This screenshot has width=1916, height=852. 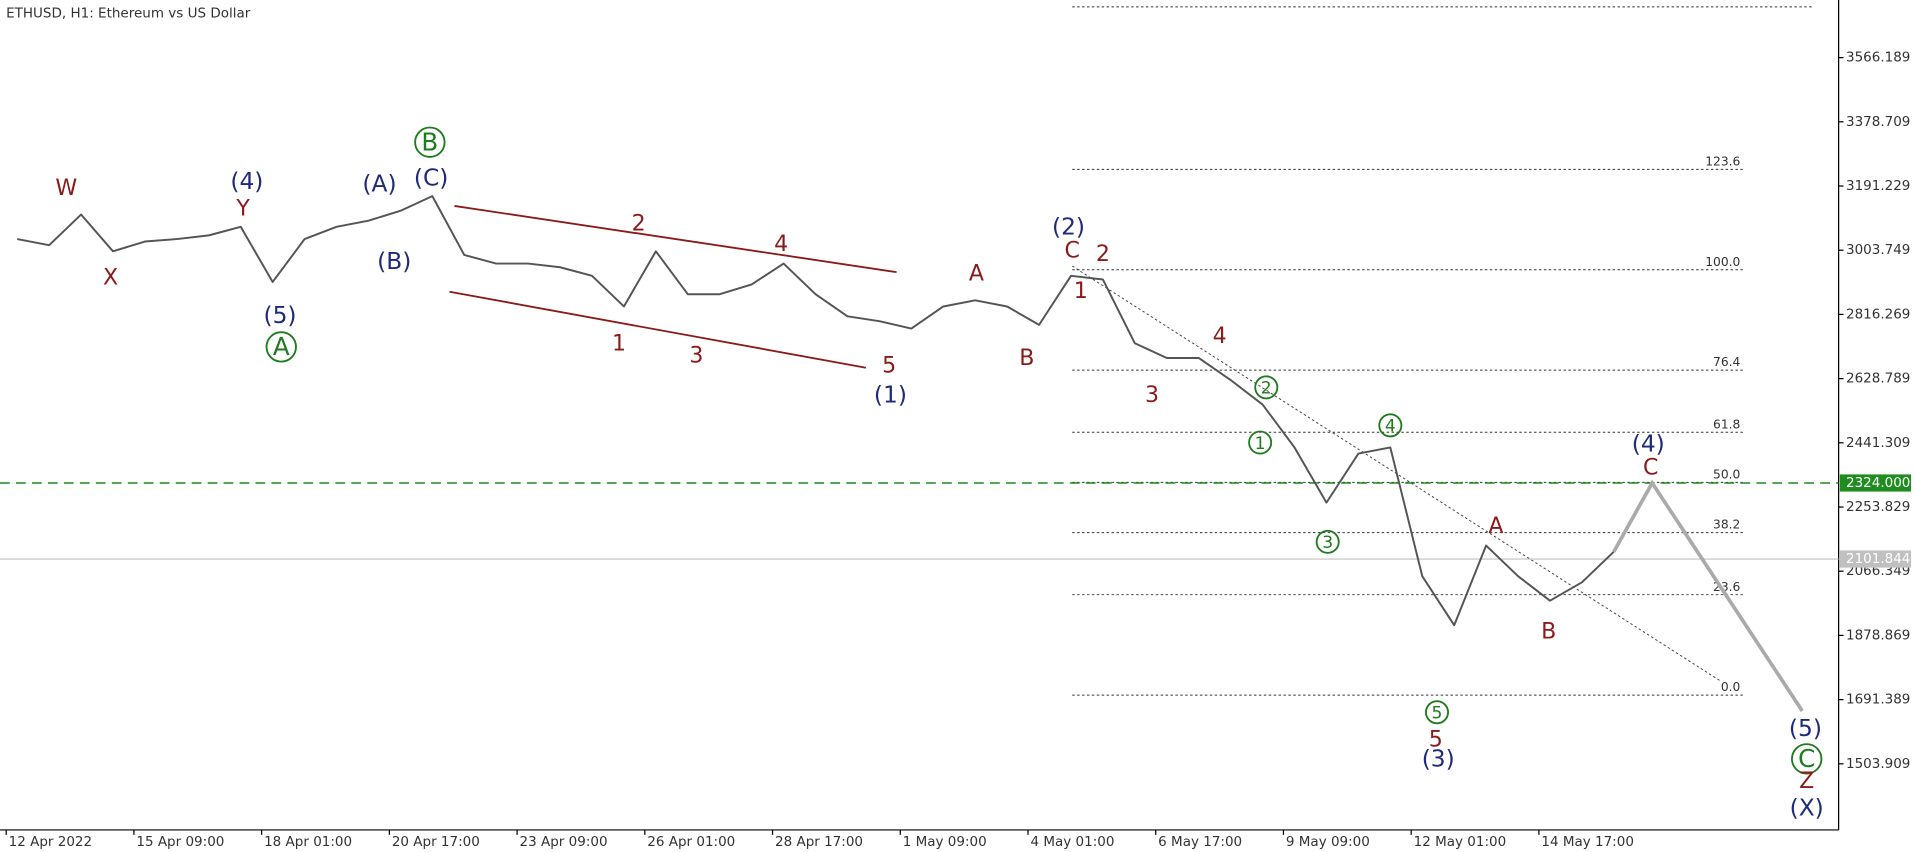 What do you see at coordinates (110, 277) in the screenshot?
I see `wave-label: X` at bounding box center [110, 277].